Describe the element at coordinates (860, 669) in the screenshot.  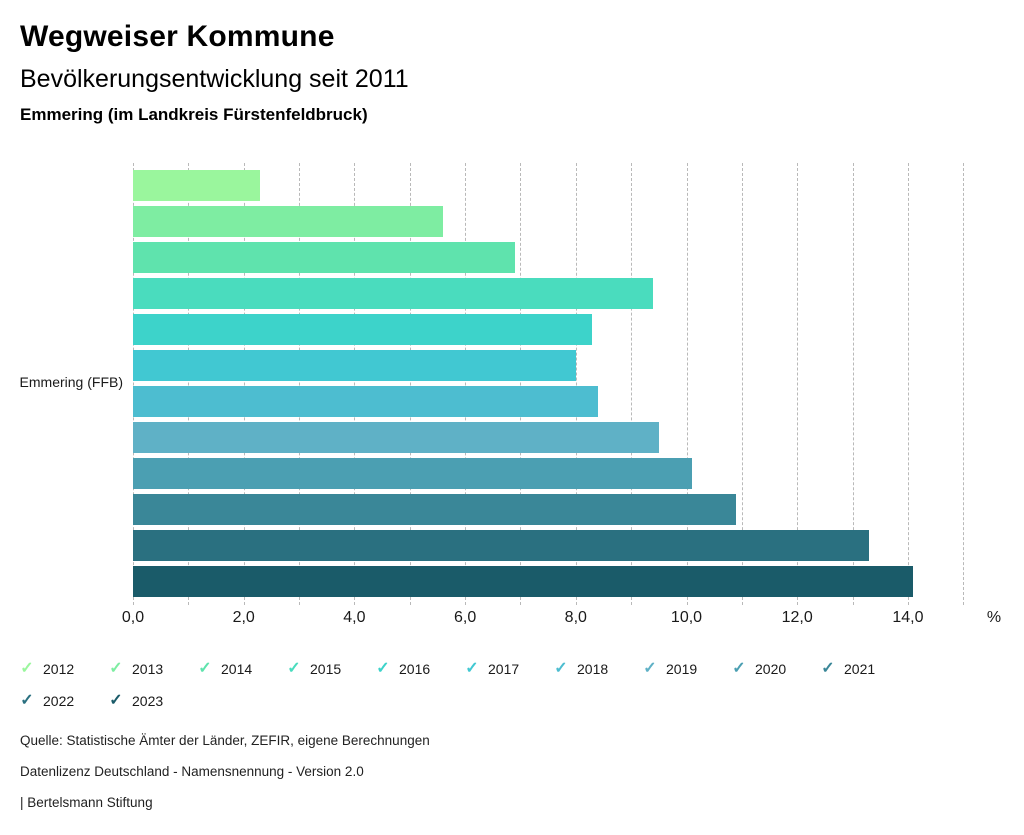
I see `legend-year-label: 2021` at that location.